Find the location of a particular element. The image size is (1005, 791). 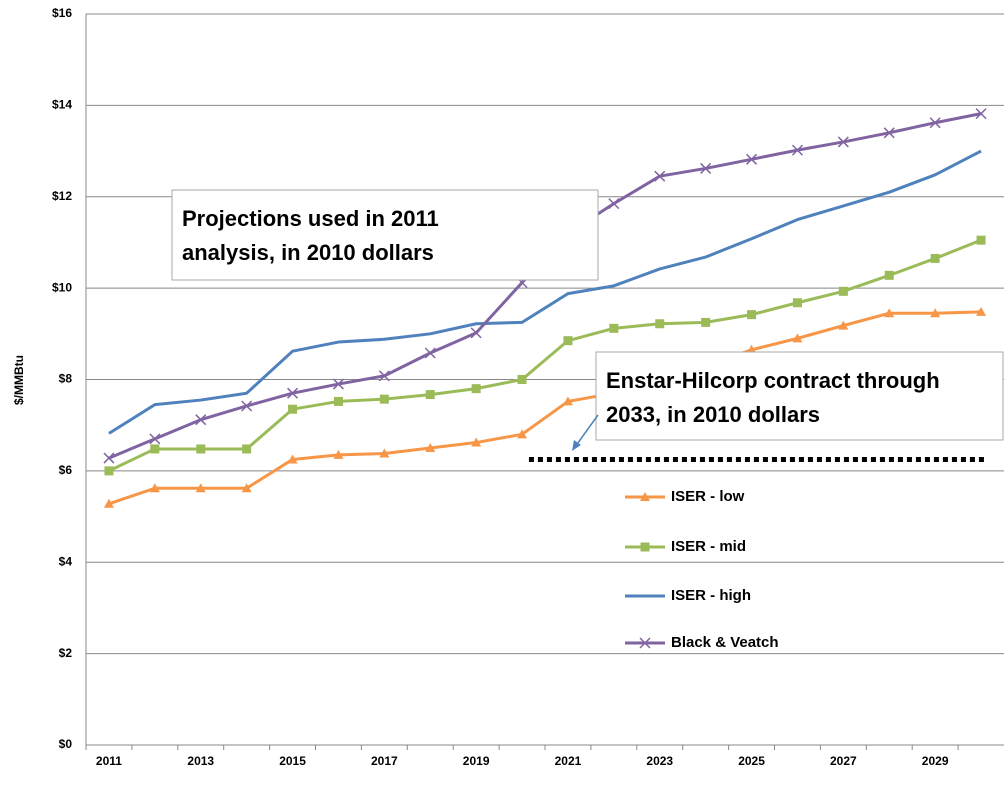

x-tick-label: 2011 is located at coordinates (109, 761).